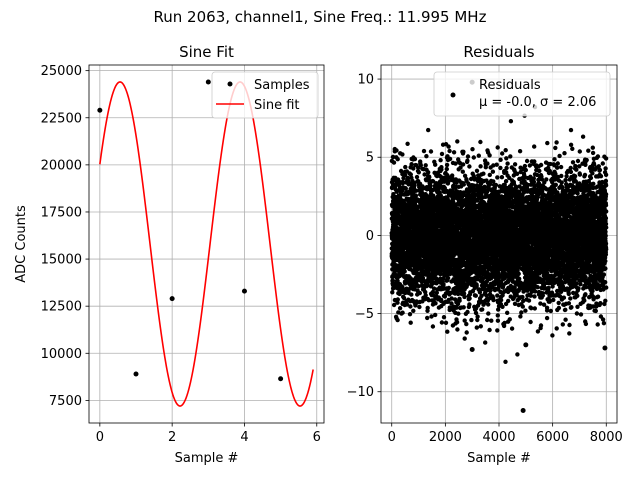 This screenshot has width=640, height=480. I want to click on x-tick-label: 4000, so click(498, 437).